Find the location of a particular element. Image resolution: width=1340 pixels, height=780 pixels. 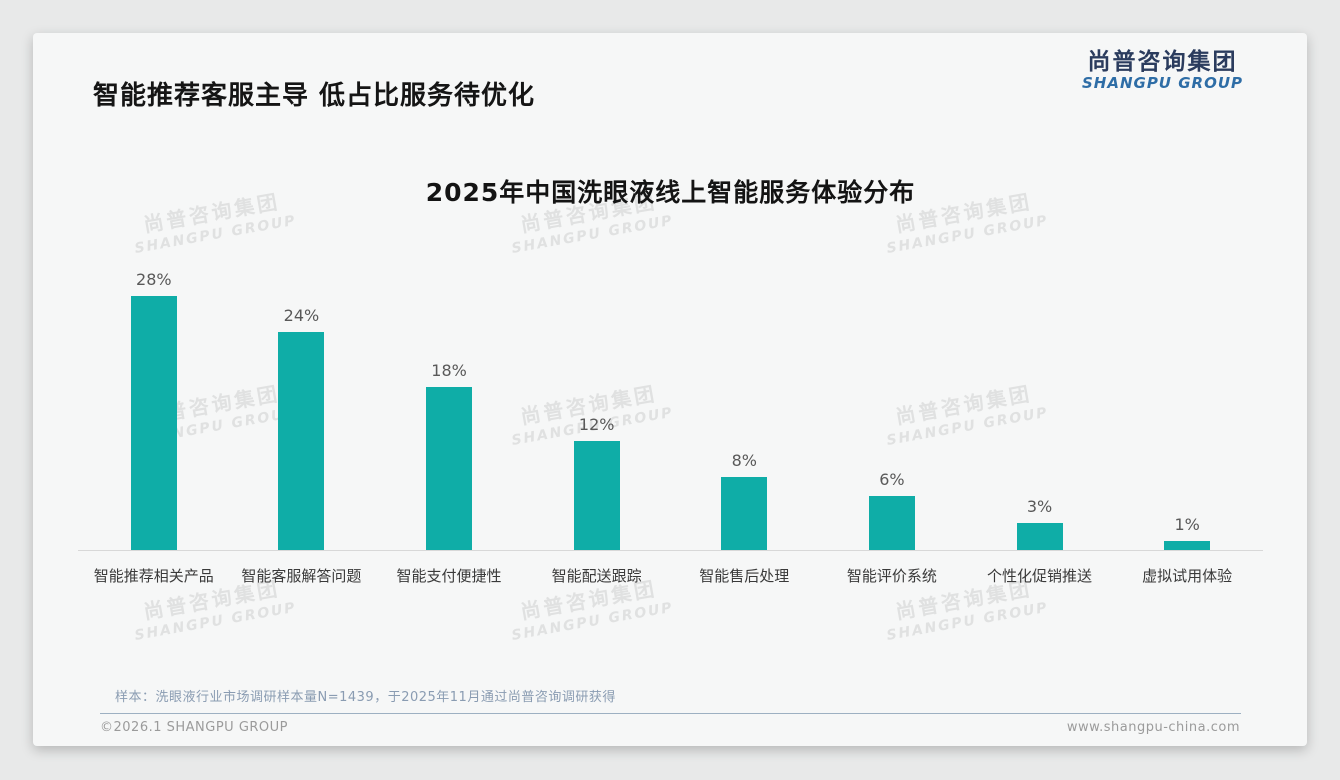

bar-slot: 3% is located at coordinates (1040, 523).